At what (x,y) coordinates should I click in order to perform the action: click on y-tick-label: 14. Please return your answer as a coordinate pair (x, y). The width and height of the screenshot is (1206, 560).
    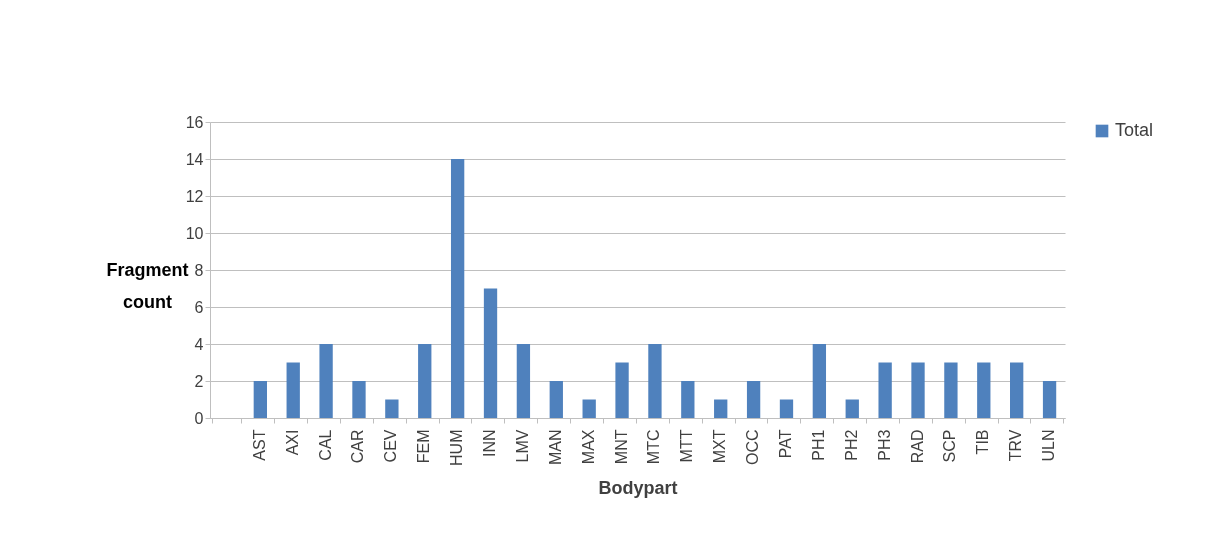
    Looking at the image, I should click on (194, 159).